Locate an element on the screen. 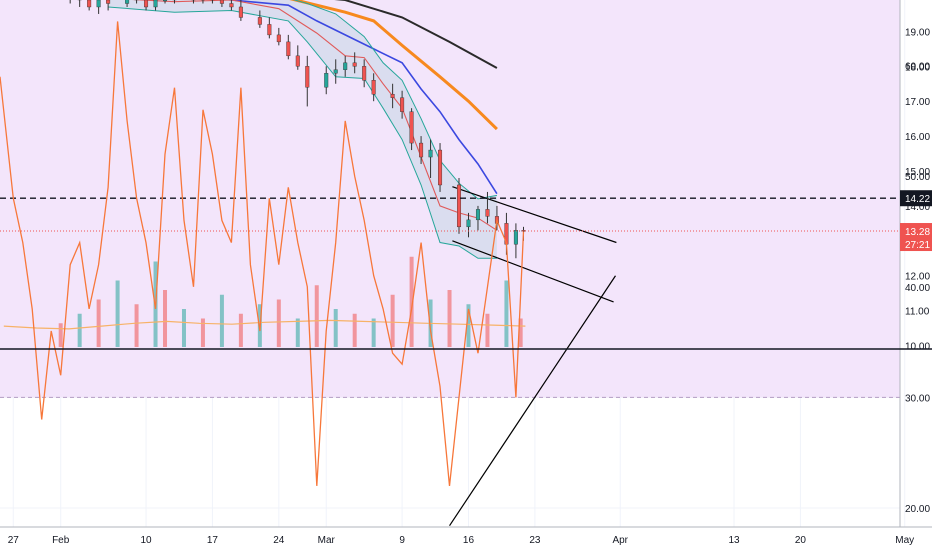  resistance-price-badge is located at coordinates (916, 198).